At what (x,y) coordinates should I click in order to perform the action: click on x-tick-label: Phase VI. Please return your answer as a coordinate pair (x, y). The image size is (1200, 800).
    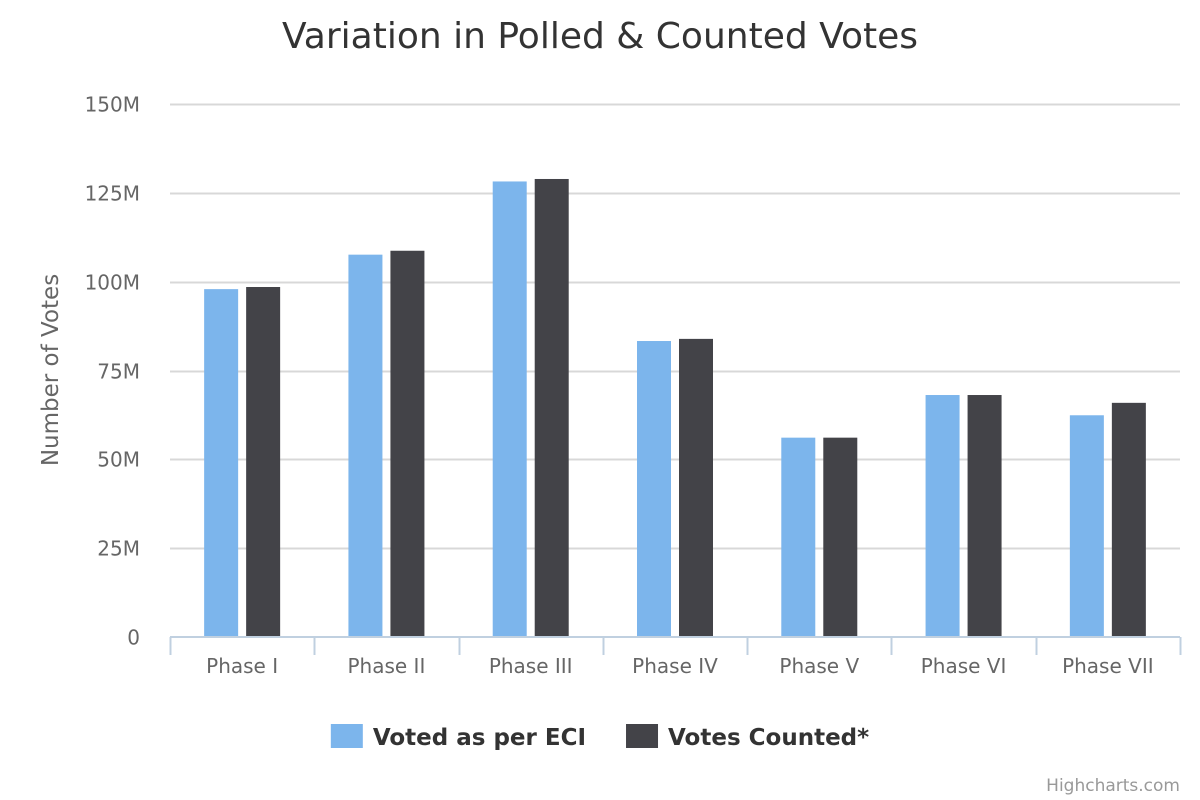
    Looking at the image, I should click on (964, 666).